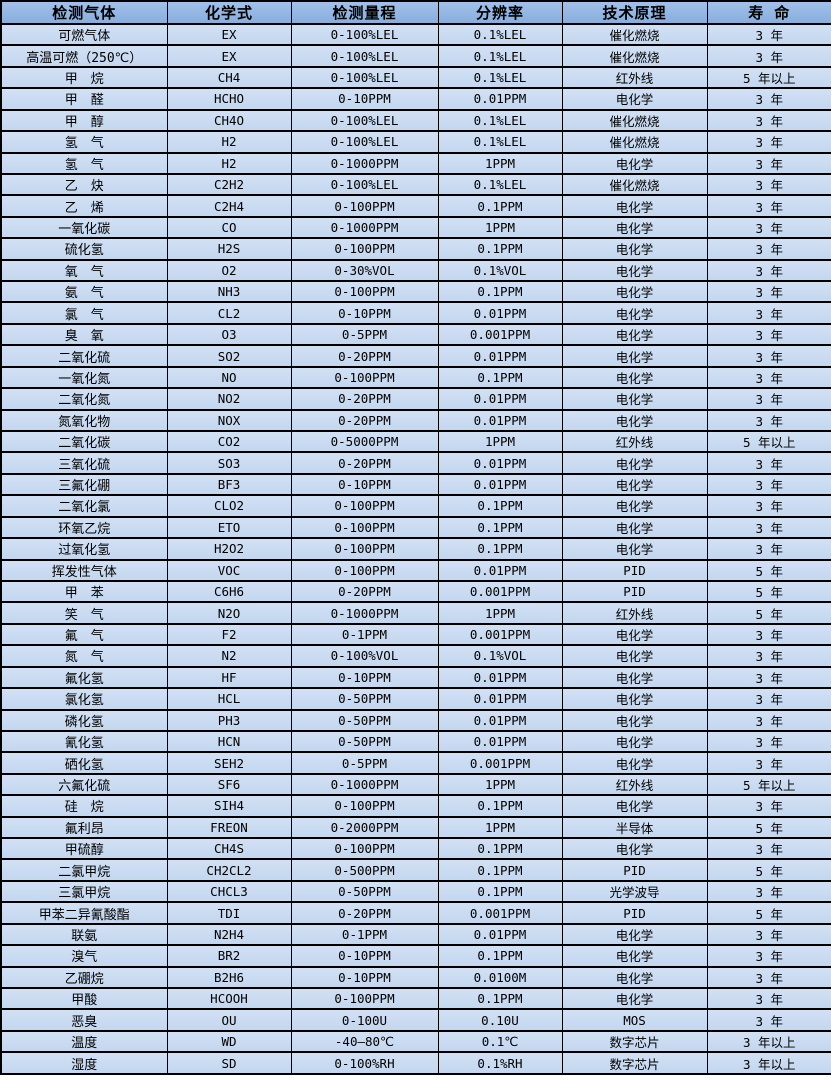  Describe the element at coordinates (415, 570) in the screenshot. I see `table-row: 挥发性气体 VOC 0-100PPM 0.01PPM PID 5 年` at that location.